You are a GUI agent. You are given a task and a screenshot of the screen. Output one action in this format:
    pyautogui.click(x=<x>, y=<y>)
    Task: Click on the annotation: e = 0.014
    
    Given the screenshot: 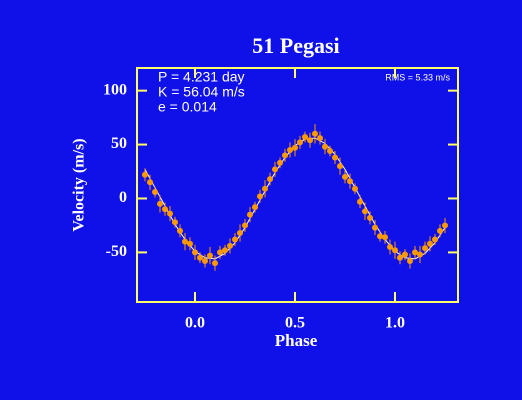 What is the action you would take?
    pyautogui.click(x=187, y=107)
    